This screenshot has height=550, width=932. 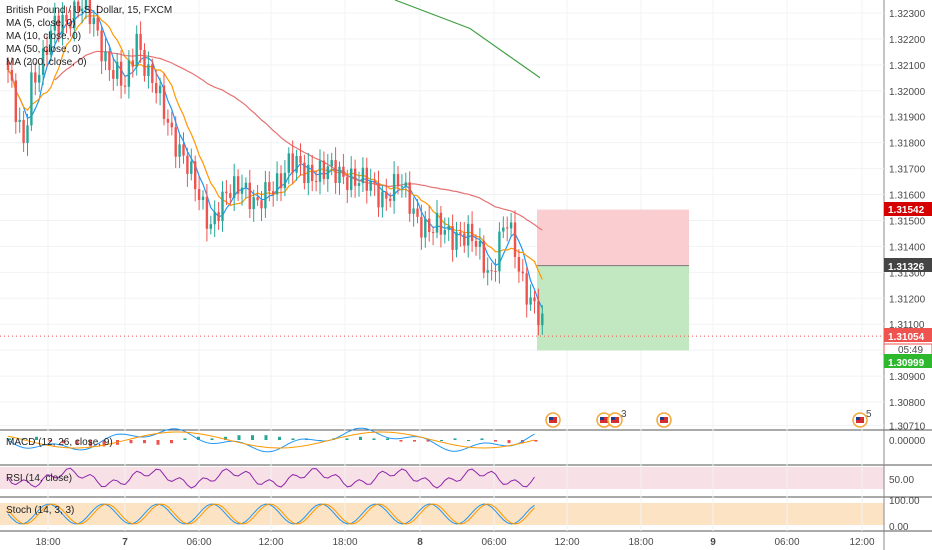 I want to click on legend-ma10: MA (10, close, 0), so click(x=43, y=36).